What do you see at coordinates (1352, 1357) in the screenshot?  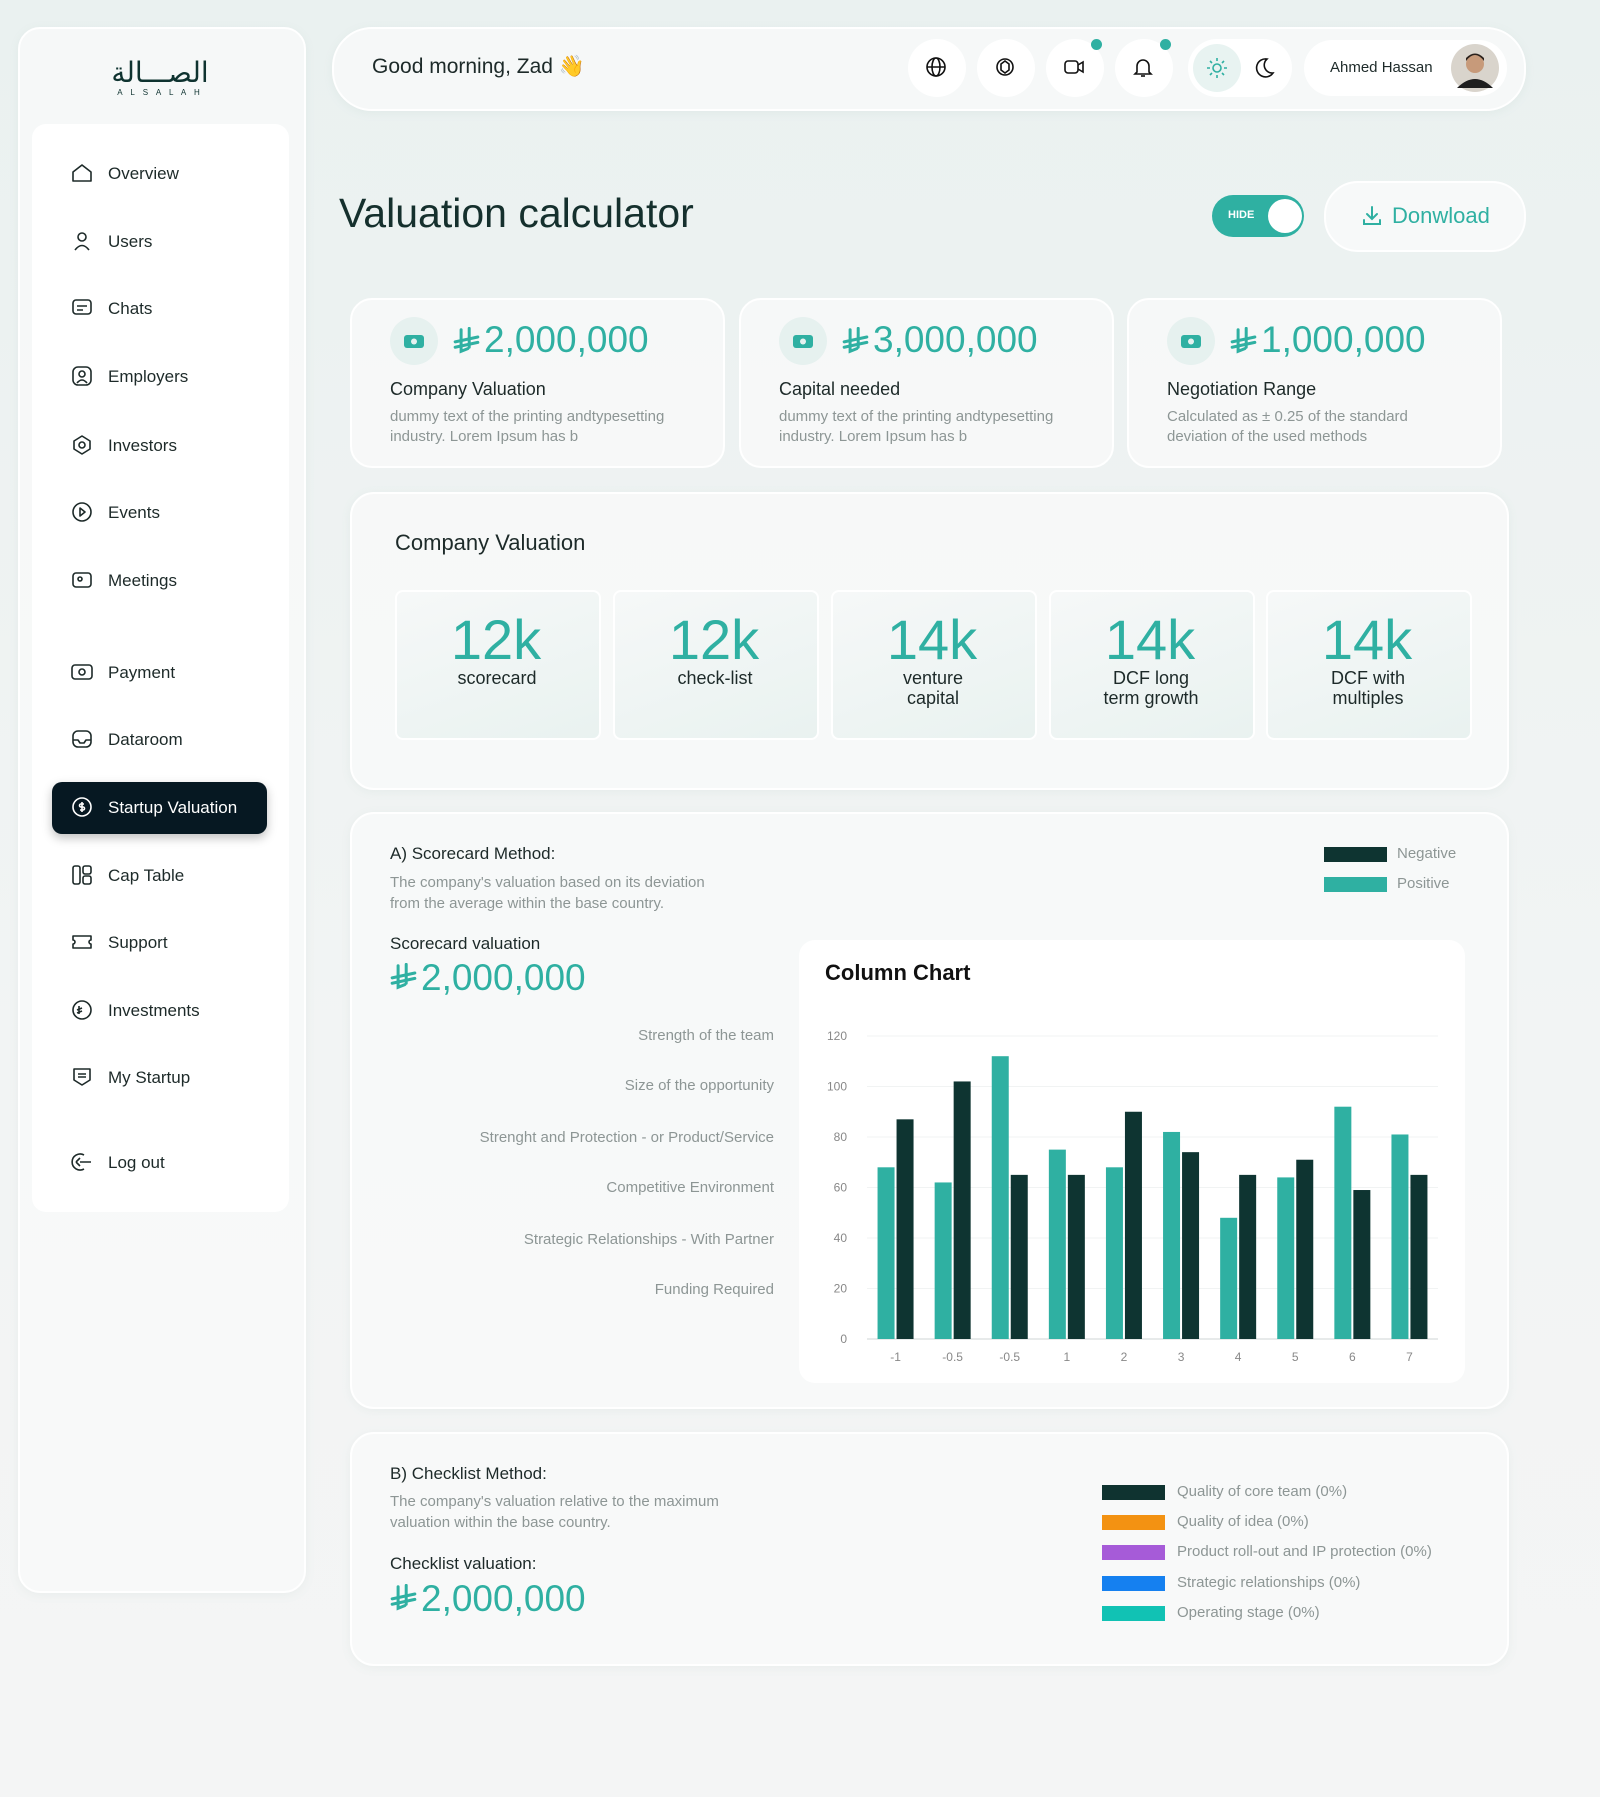 I see `x-tick-label: 6` at bounding box center [1352, 1357].